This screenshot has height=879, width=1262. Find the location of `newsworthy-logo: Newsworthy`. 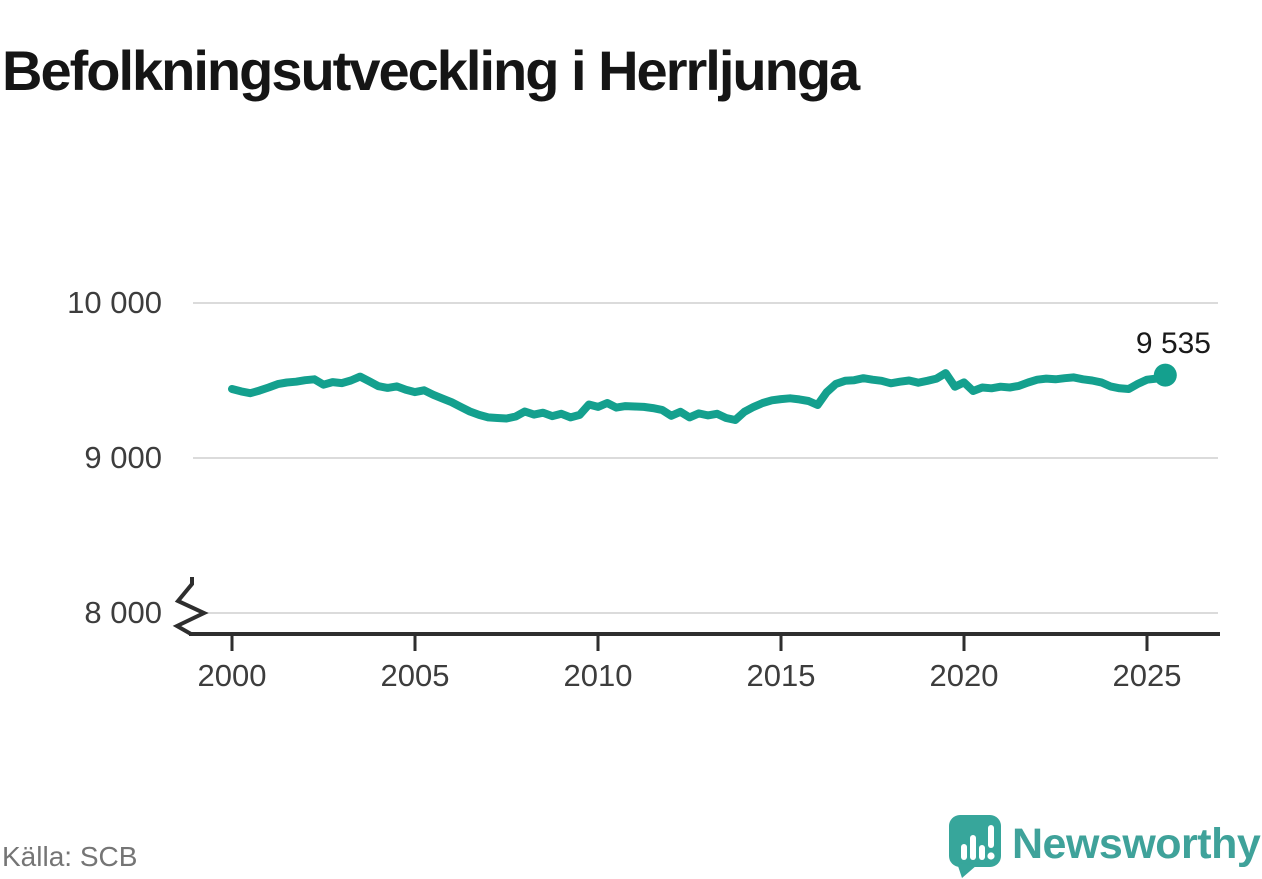

newsworthy-logo: Newsworthy is located at coordinates (1103, 843).